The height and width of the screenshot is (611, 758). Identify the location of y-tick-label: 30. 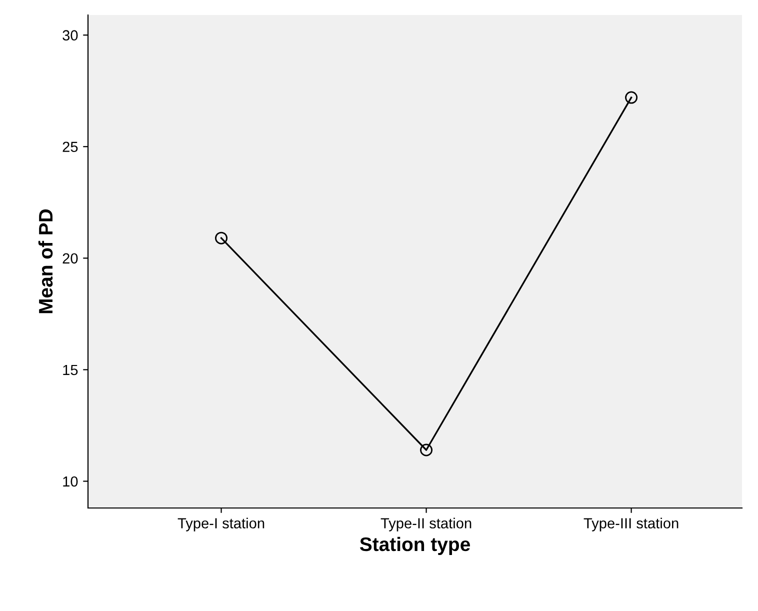
(70, 35).